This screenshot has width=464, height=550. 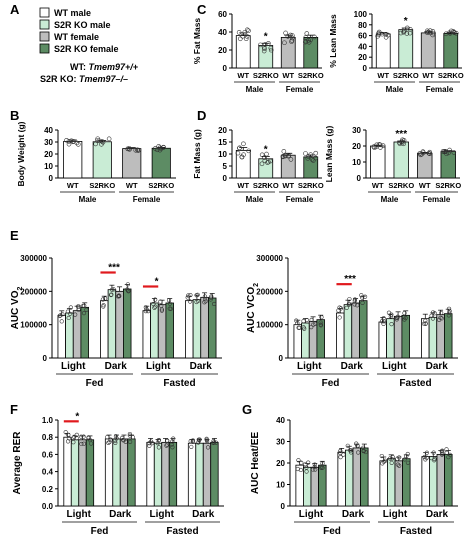 What do you see at coordinates (269, 258) in the screenshot?
I see `y-tick-label: 300000` at bounding box center [269, 258].